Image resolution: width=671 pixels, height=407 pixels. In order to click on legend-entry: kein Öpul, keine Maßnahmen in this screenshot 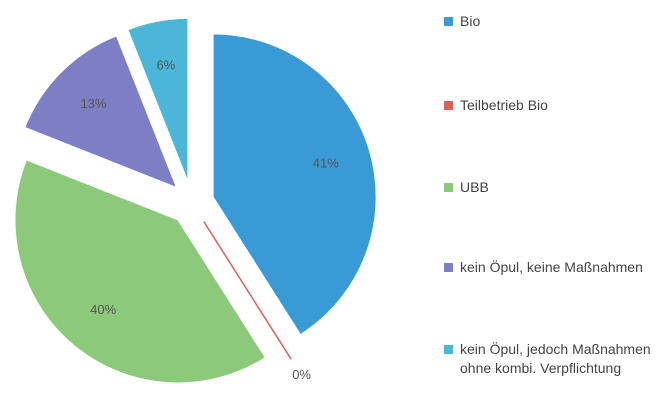, I will do `click(557, 267)`.